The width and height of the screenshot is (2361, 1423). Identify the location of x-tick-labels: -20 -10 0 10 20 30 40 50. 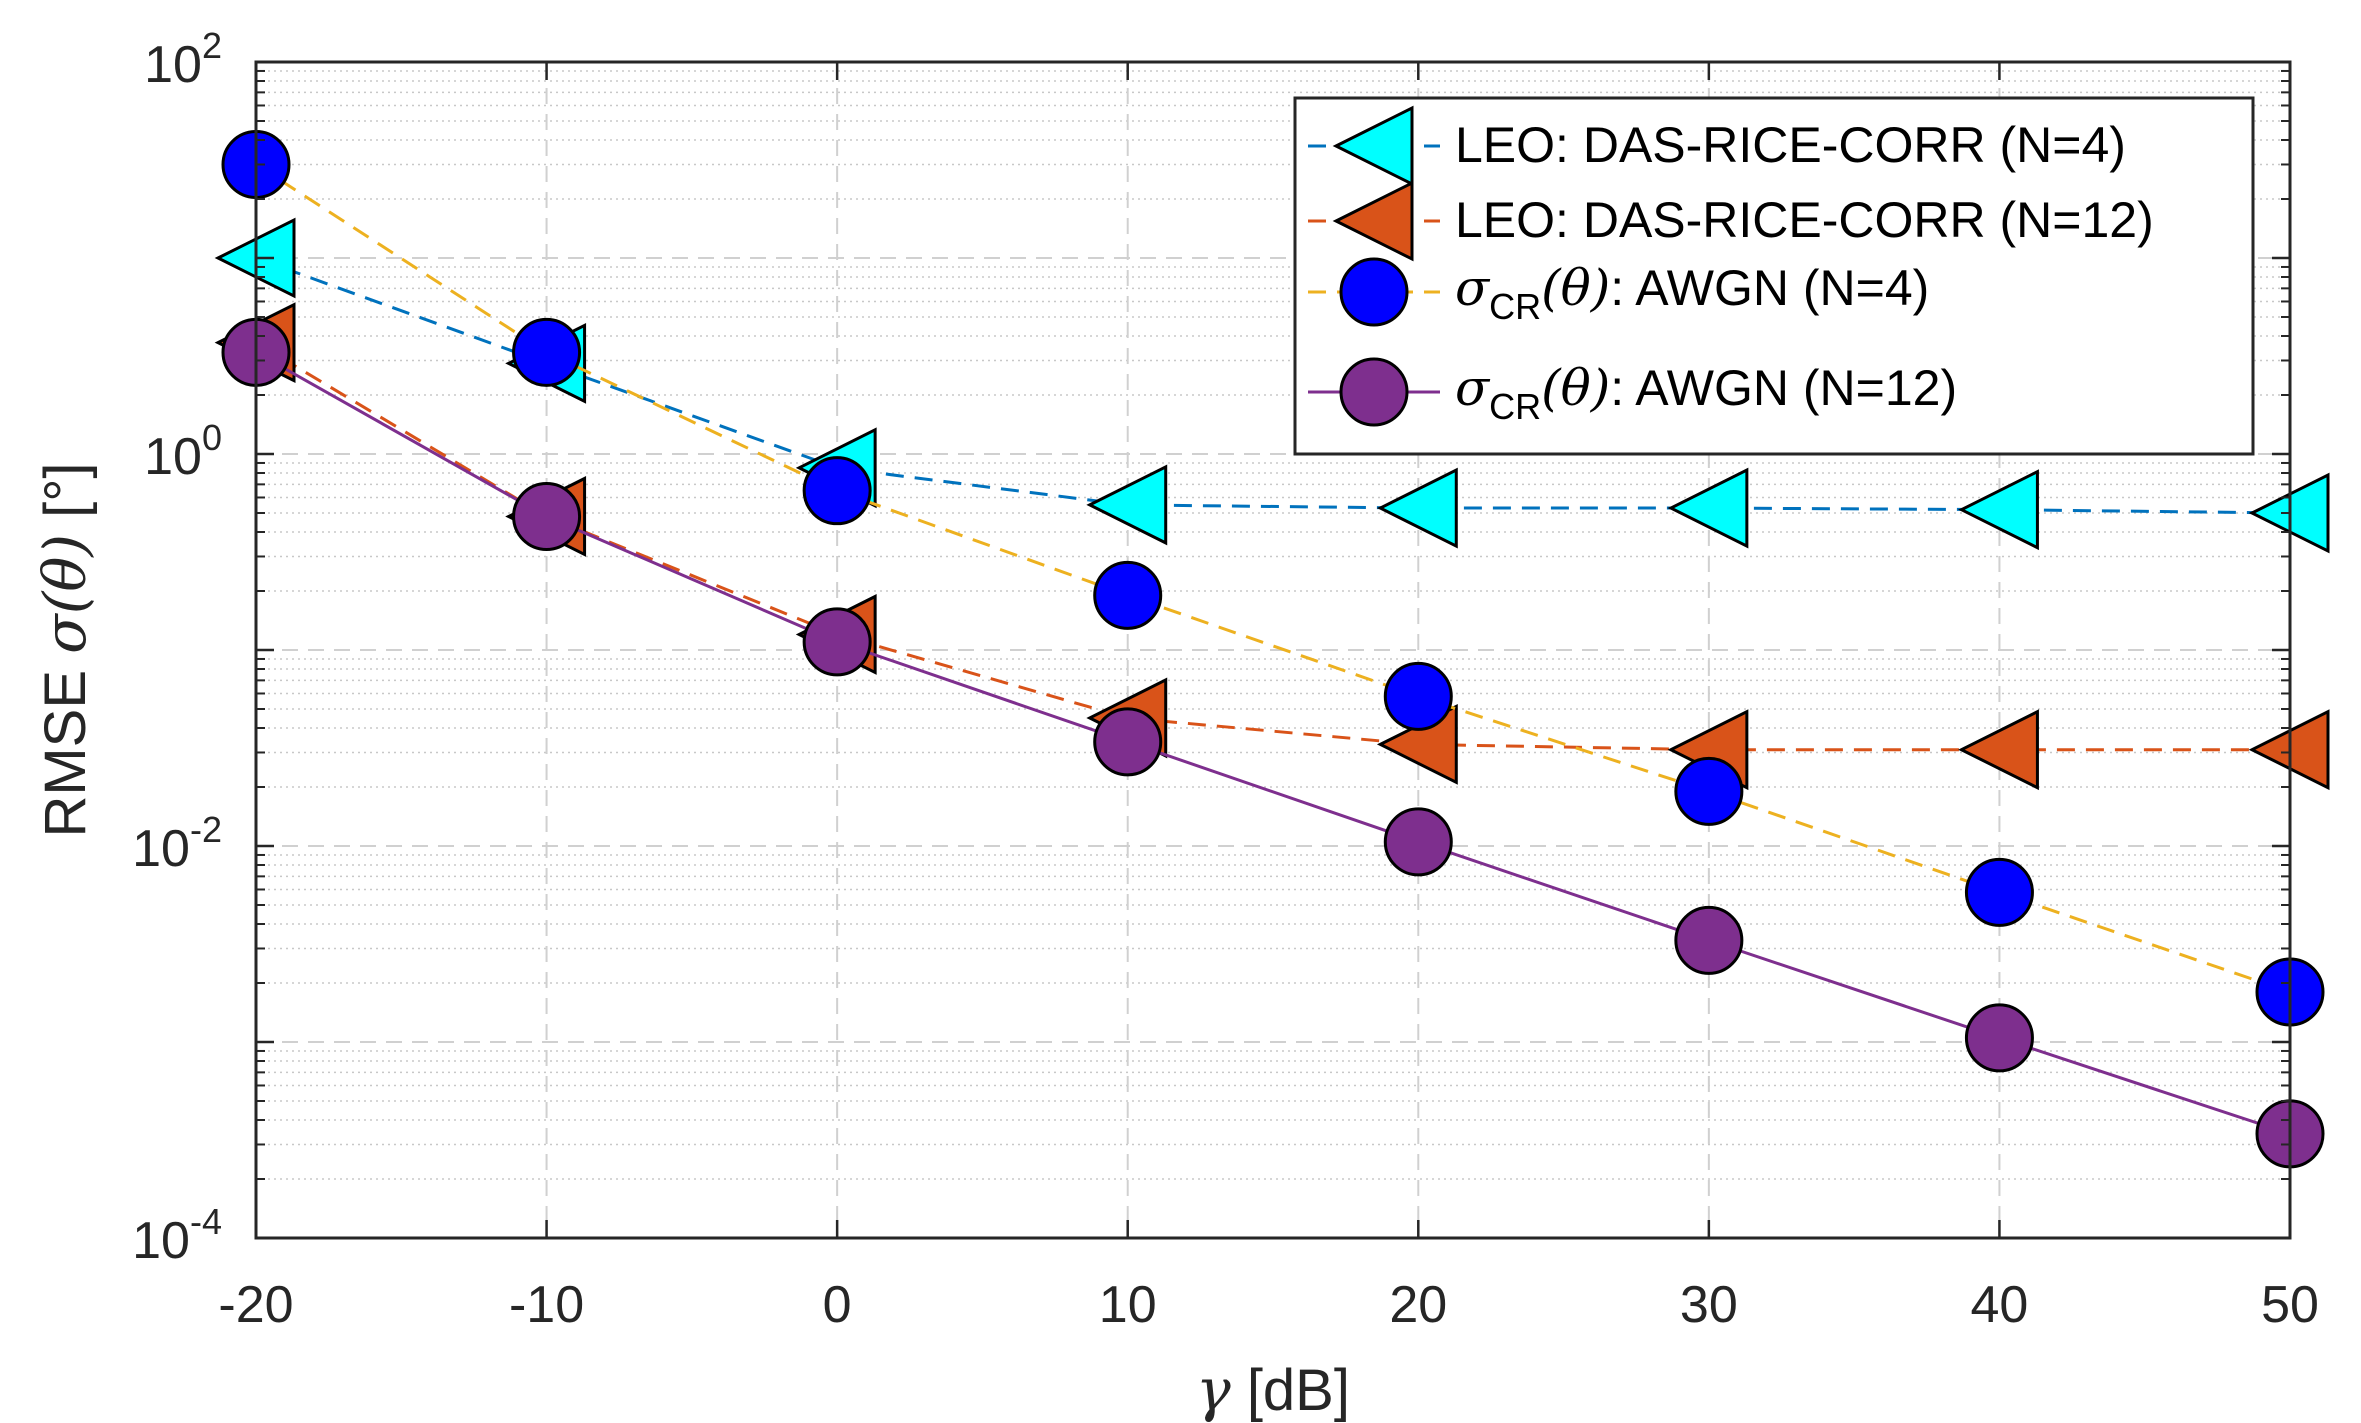
(1268, 1305).